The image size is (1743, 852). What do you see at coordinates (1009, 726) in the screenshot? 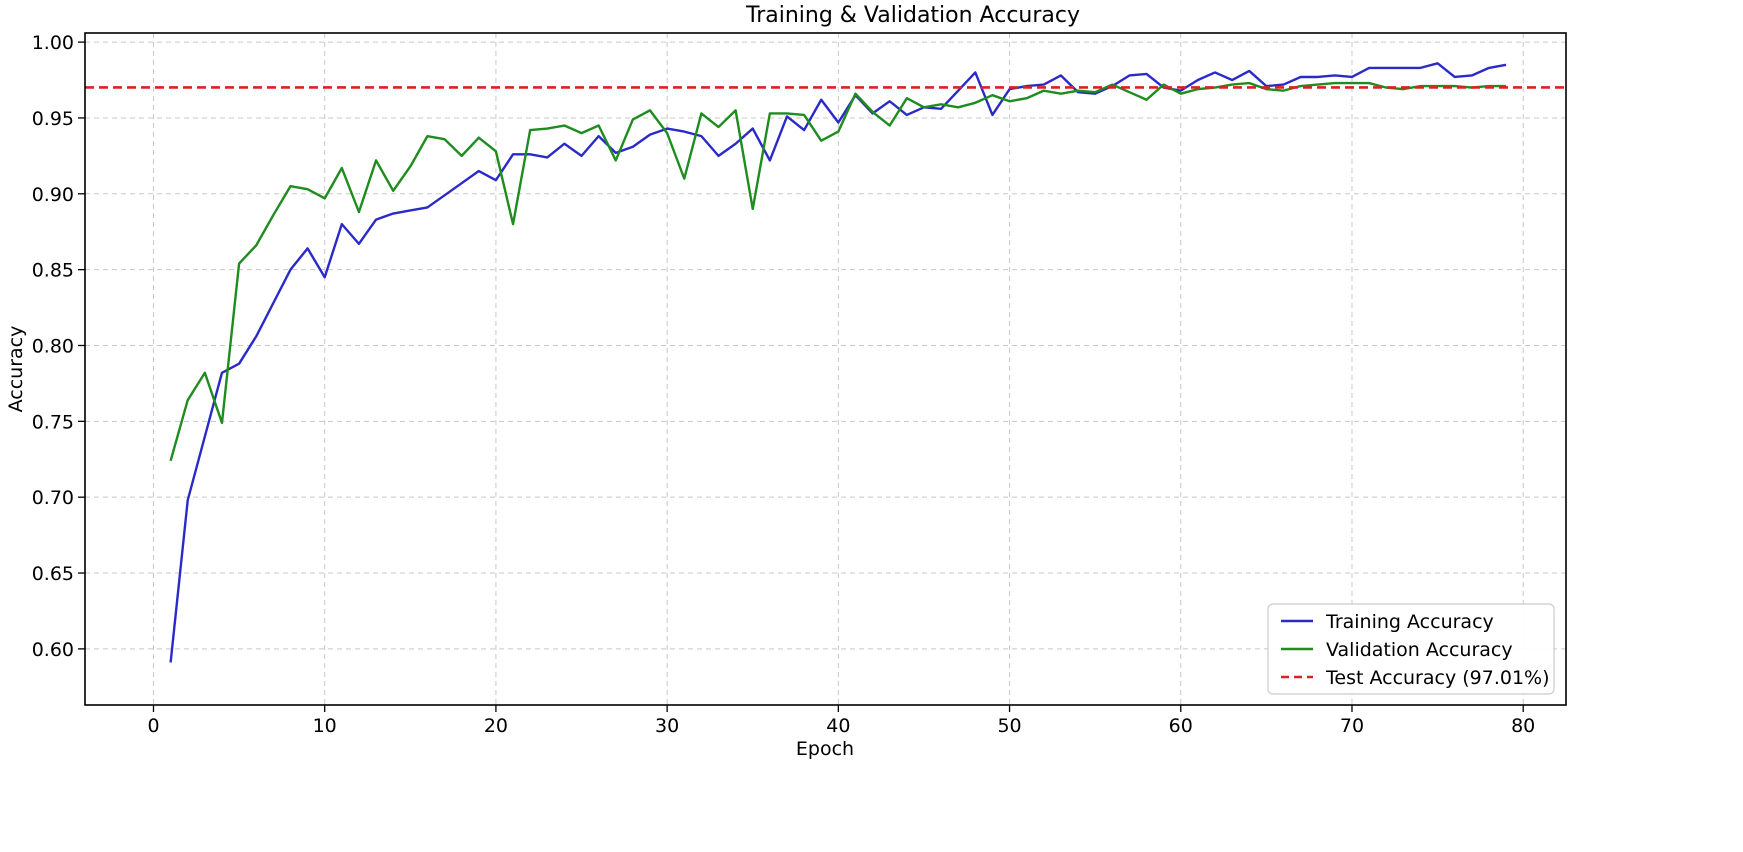
I see `x-tick-label: 50` at bounding box center [1009, 726].